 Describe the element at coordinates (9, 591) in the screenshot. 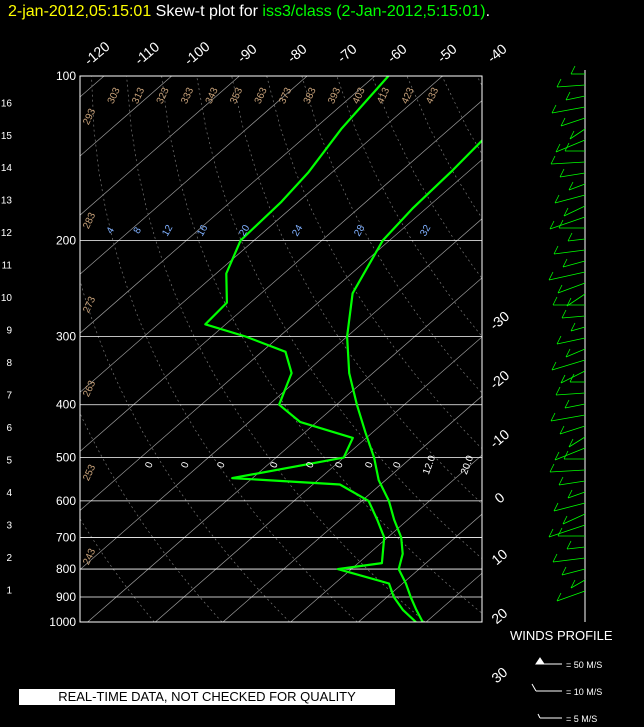

I see `height-tick-label: 1` at that location.